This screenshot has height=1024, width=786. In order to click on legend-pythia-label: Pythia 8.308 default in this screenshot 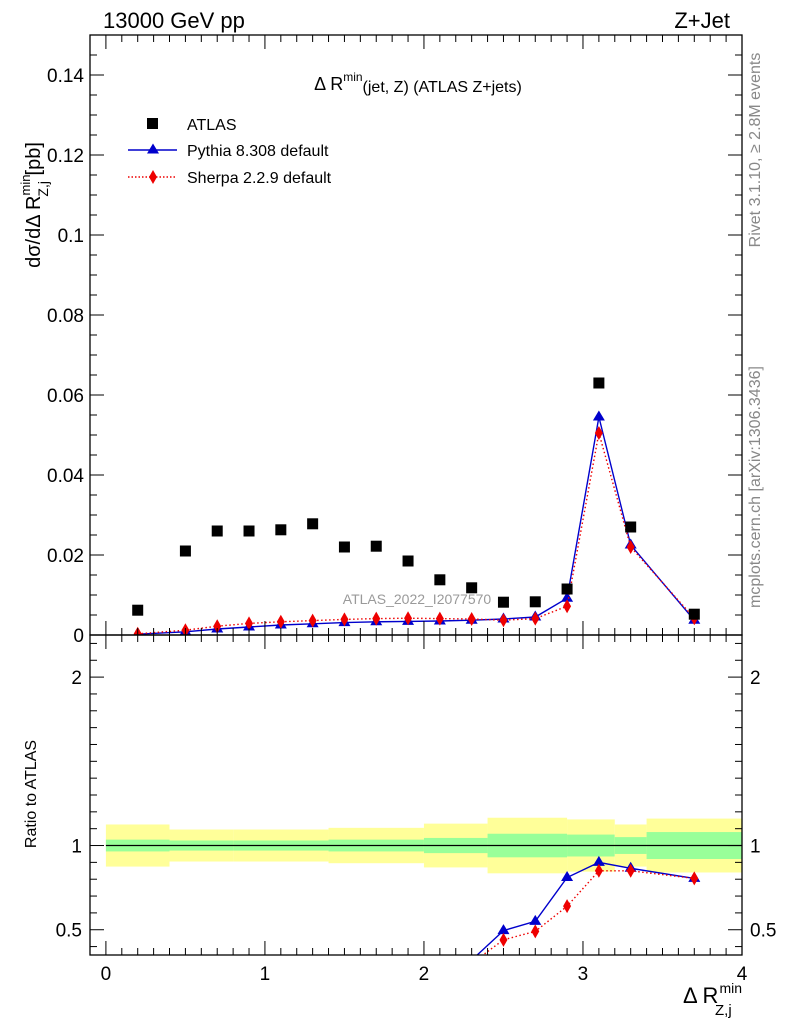, I will do `click(258, 151)`.